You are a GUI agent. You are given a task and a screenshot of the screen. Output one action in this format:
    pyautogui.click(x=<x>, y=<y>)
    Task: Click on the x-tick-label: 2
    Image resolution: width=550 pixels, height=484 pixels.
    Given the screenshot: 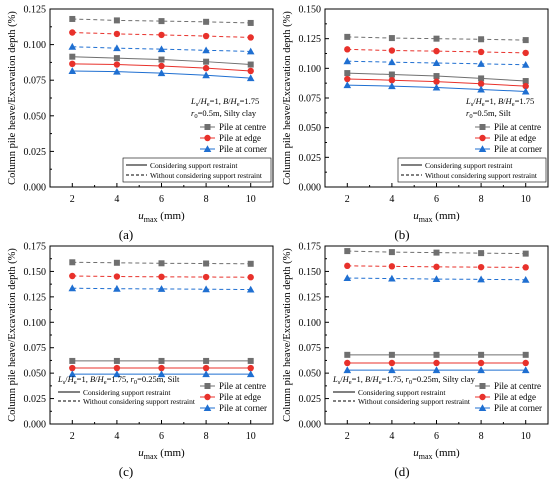 What is the action you would take?
    pyautogui.click(x=72, y=436)
    